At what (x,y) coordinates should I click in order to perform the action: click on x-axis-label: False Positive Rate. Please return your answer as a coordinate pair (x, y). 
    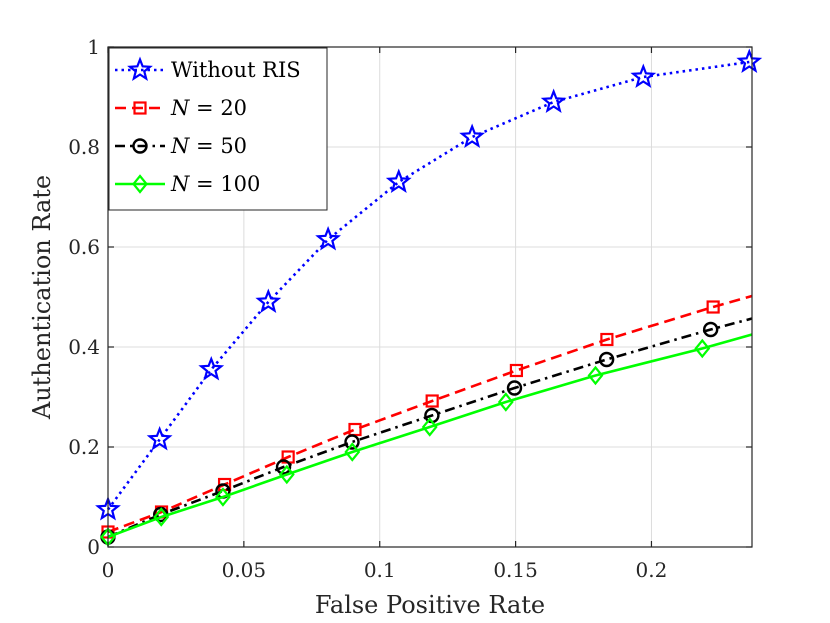
    Looking at the image, I should click on (430, 605).